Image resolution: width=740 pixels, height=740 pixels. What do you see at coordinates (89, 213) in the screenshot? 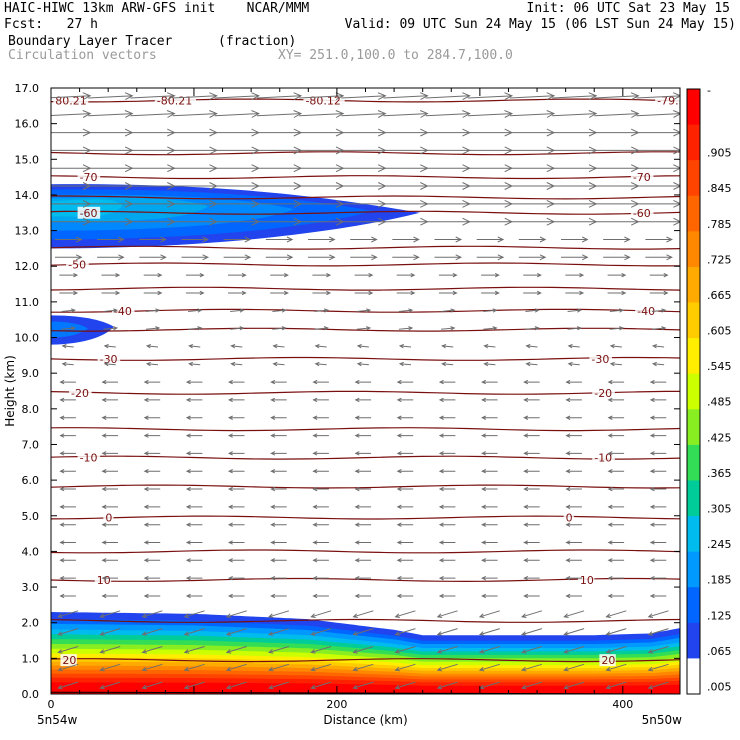
I see `isotherm-label: -60` at bounding box center [89, 213].